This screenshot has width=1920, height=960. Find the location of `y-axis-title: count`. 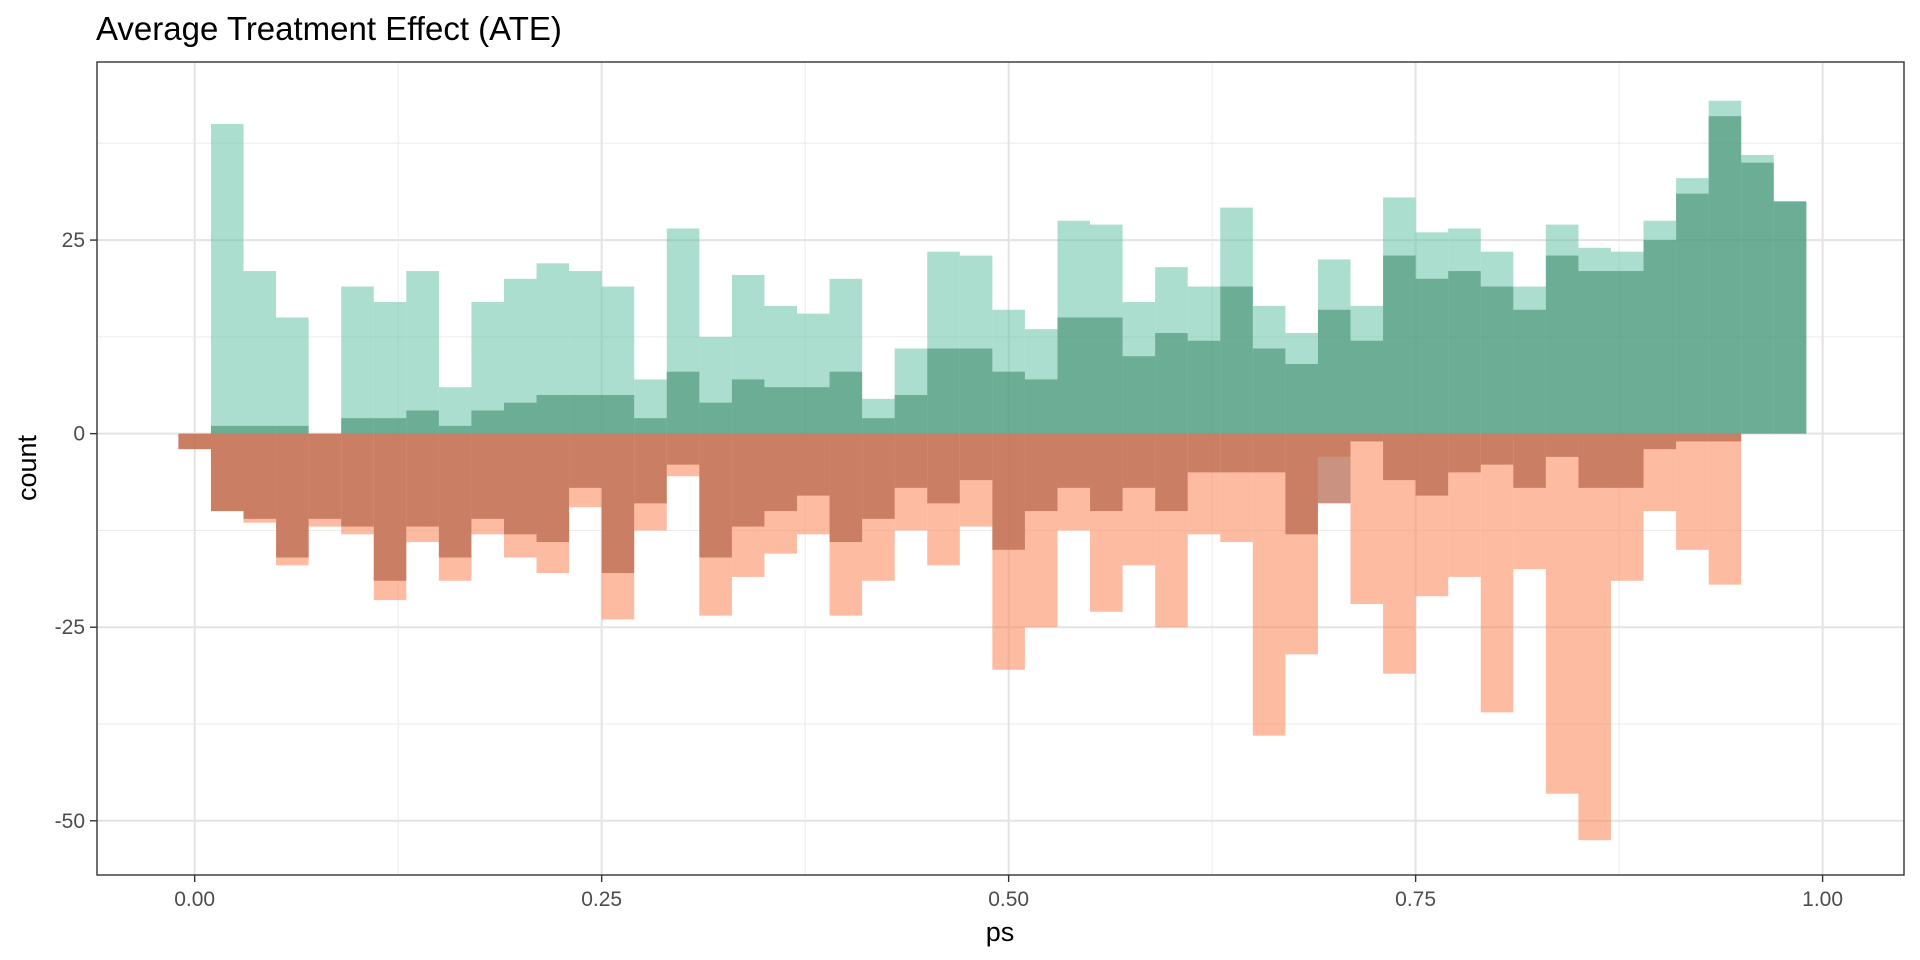

y-axis-title: count is located at coordinates (27, 467).